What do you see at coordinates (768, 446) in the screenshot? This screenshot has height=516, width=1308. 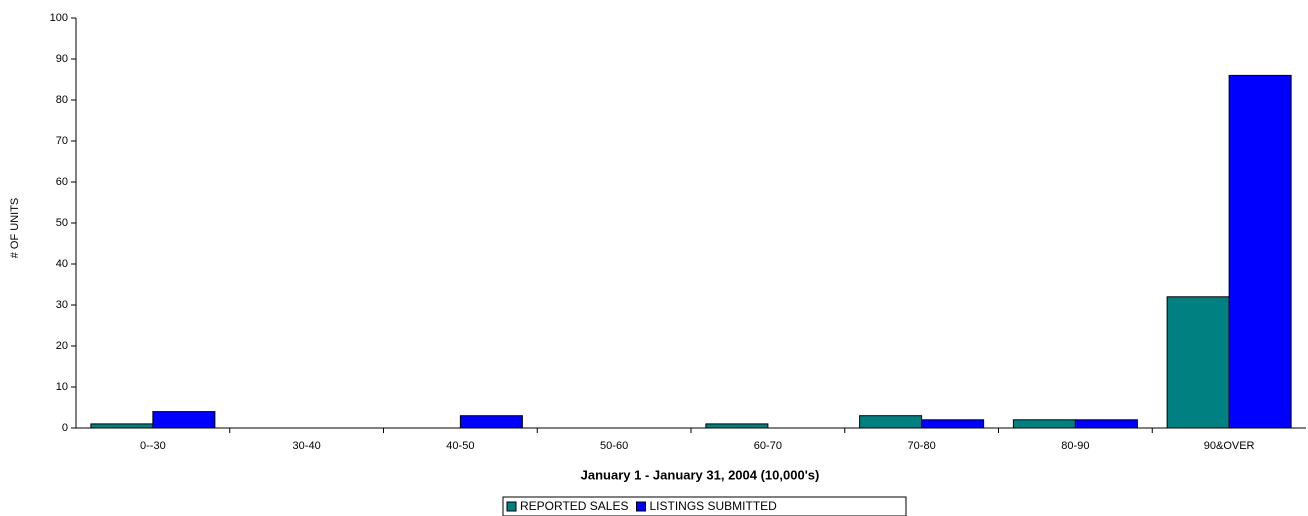 I see `x-tick-label: 60-70` at bounding box center [768, 446].